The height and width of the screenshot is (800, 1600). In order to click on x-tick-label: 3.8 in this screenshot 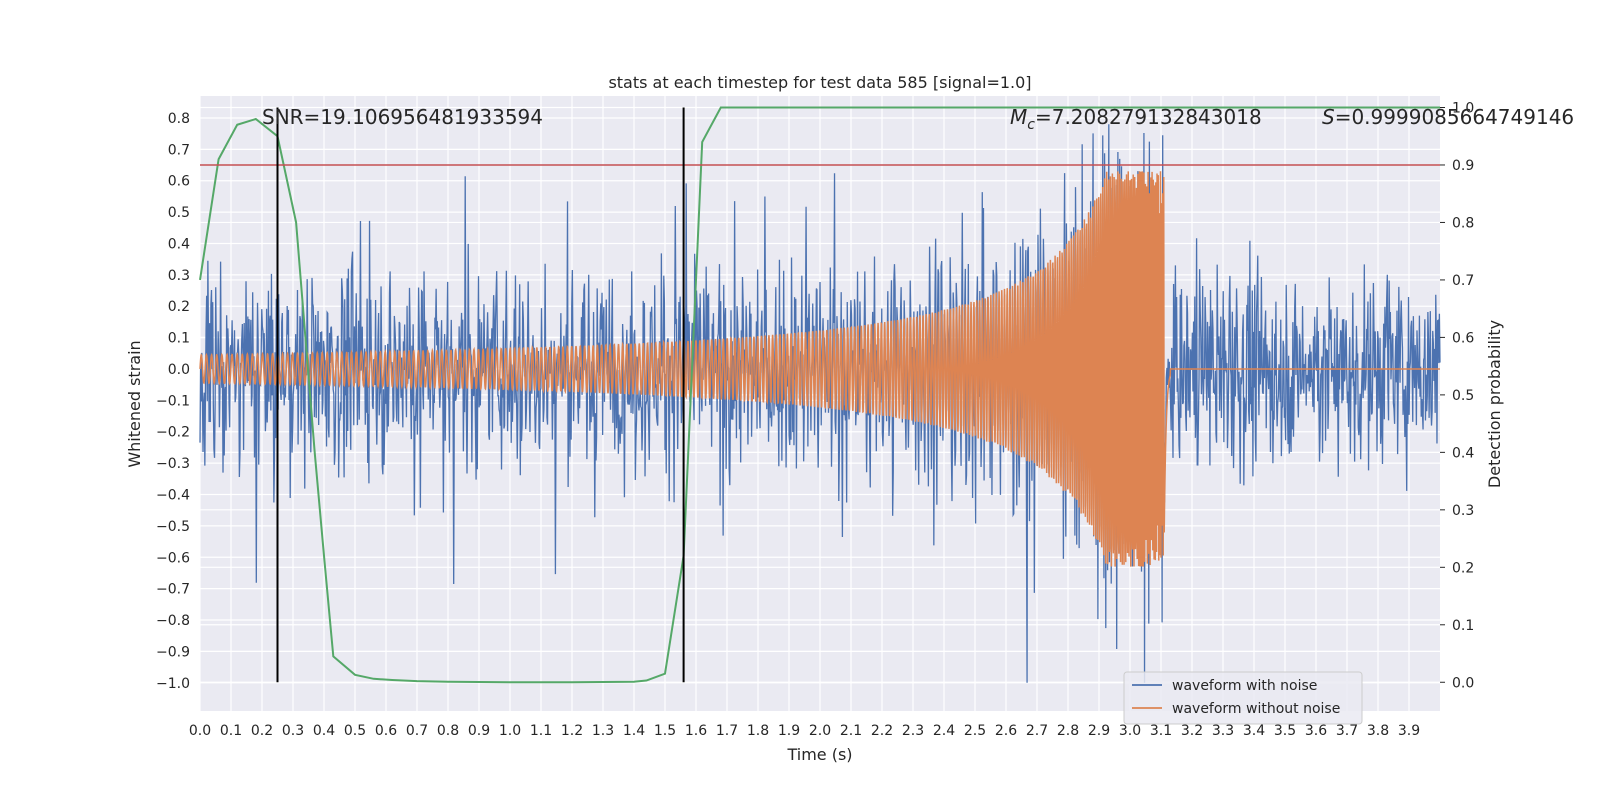, I will do `click(1378, 731)`.